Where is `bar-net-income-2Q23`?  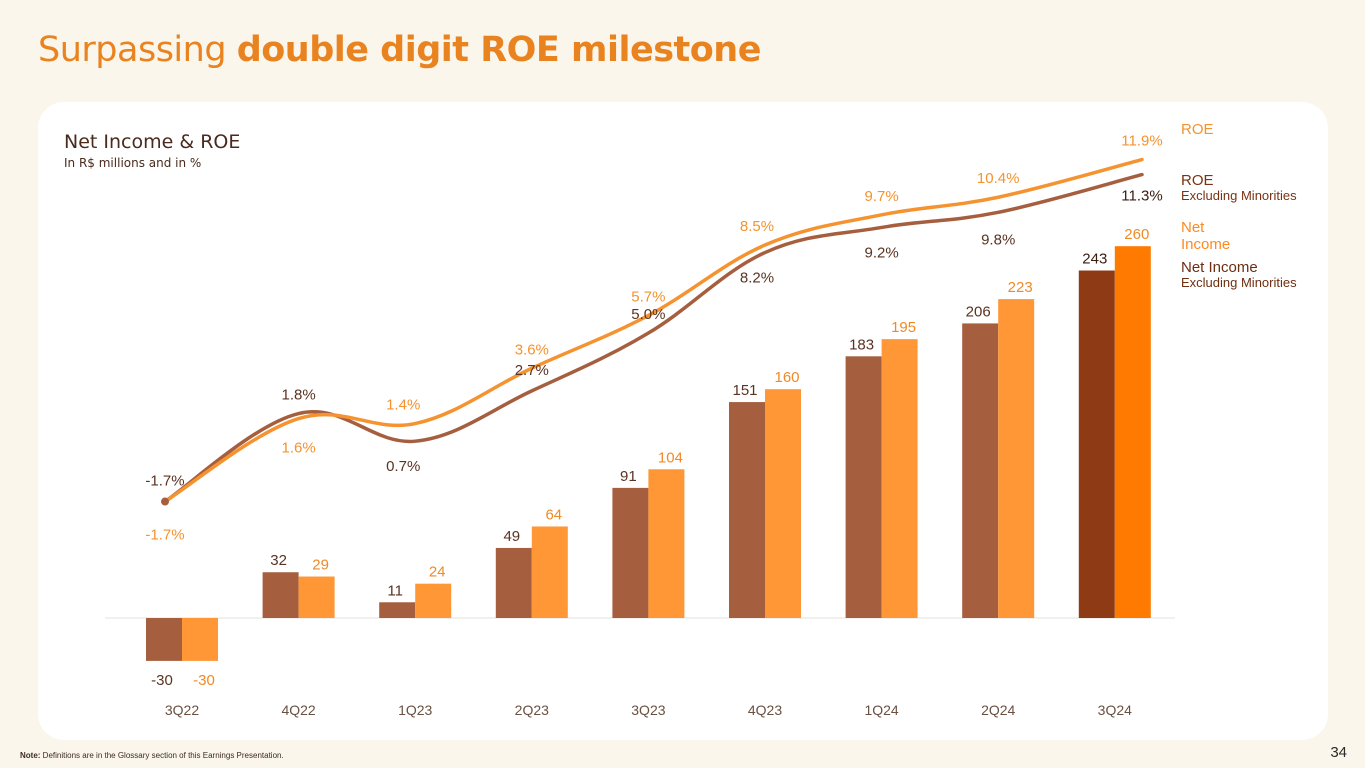 bar-net-income-2Q23 is located at coordinates (549, 572).